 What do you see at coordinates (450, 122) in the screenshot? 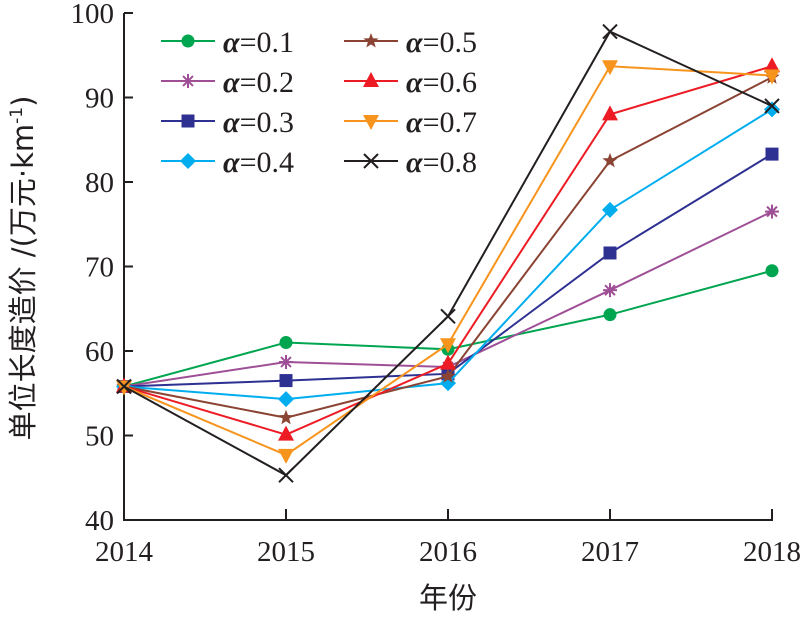
I see `legend-value: =0.7` at bounding box center [450, 122].